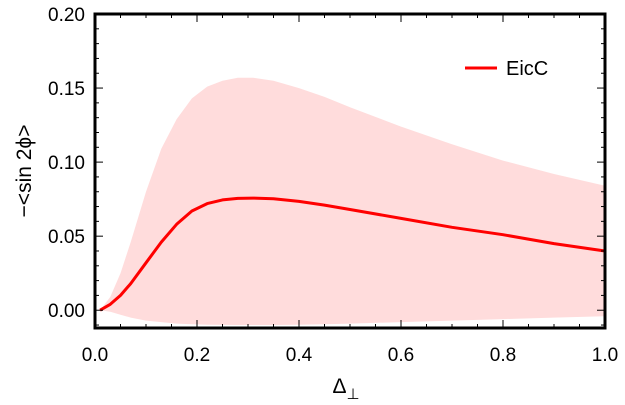 This screenshot has width=625, height=405. Describe the element at coordinates (95, 355) in the screenshot. I see `x-tick-label: 0.0` at that location.